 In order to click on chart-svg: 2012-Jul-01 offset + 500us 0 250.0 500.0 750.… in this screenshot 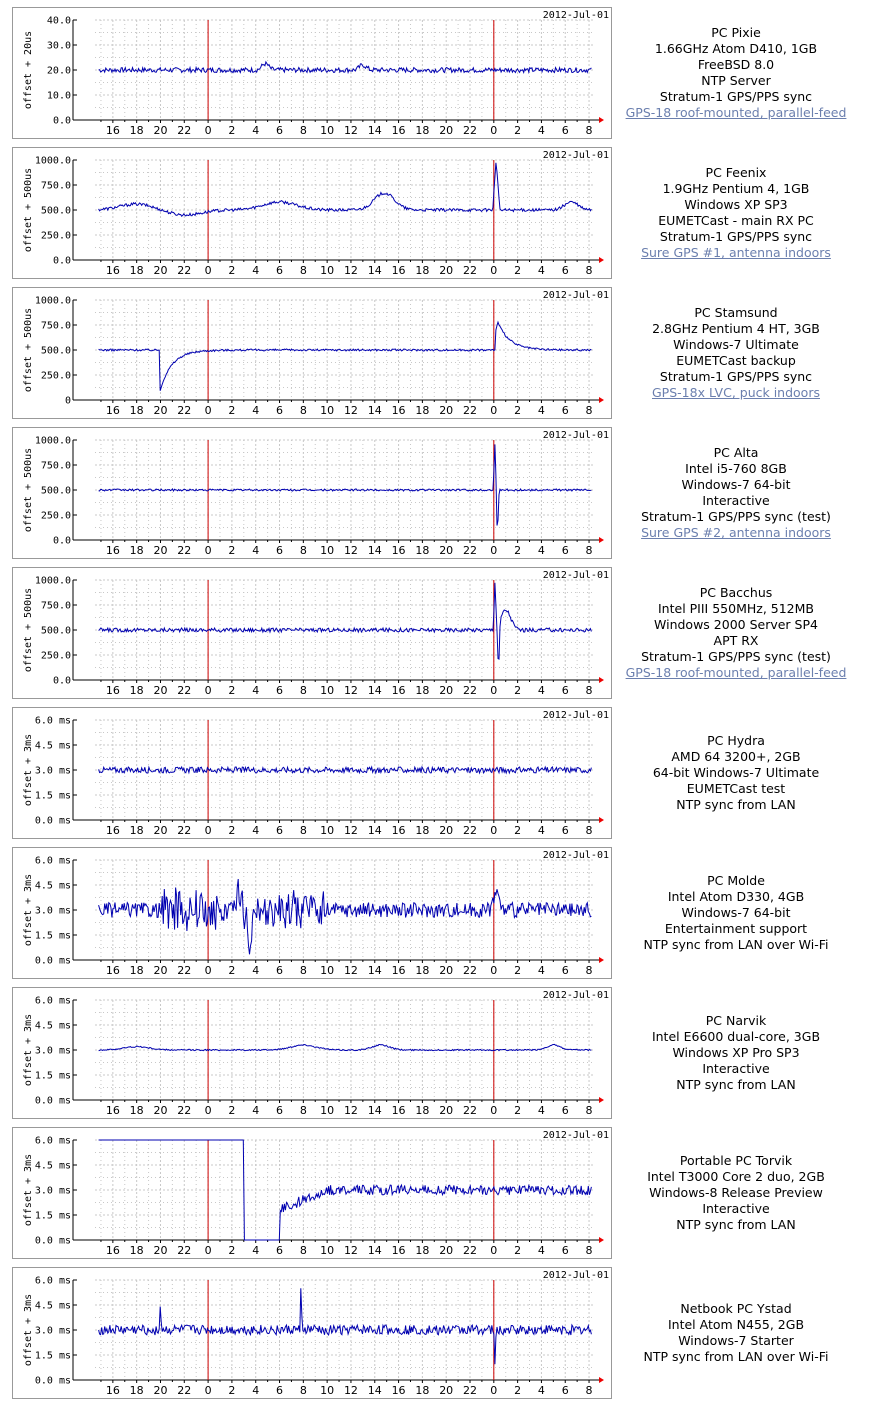, I will do `click(316, 353)`.